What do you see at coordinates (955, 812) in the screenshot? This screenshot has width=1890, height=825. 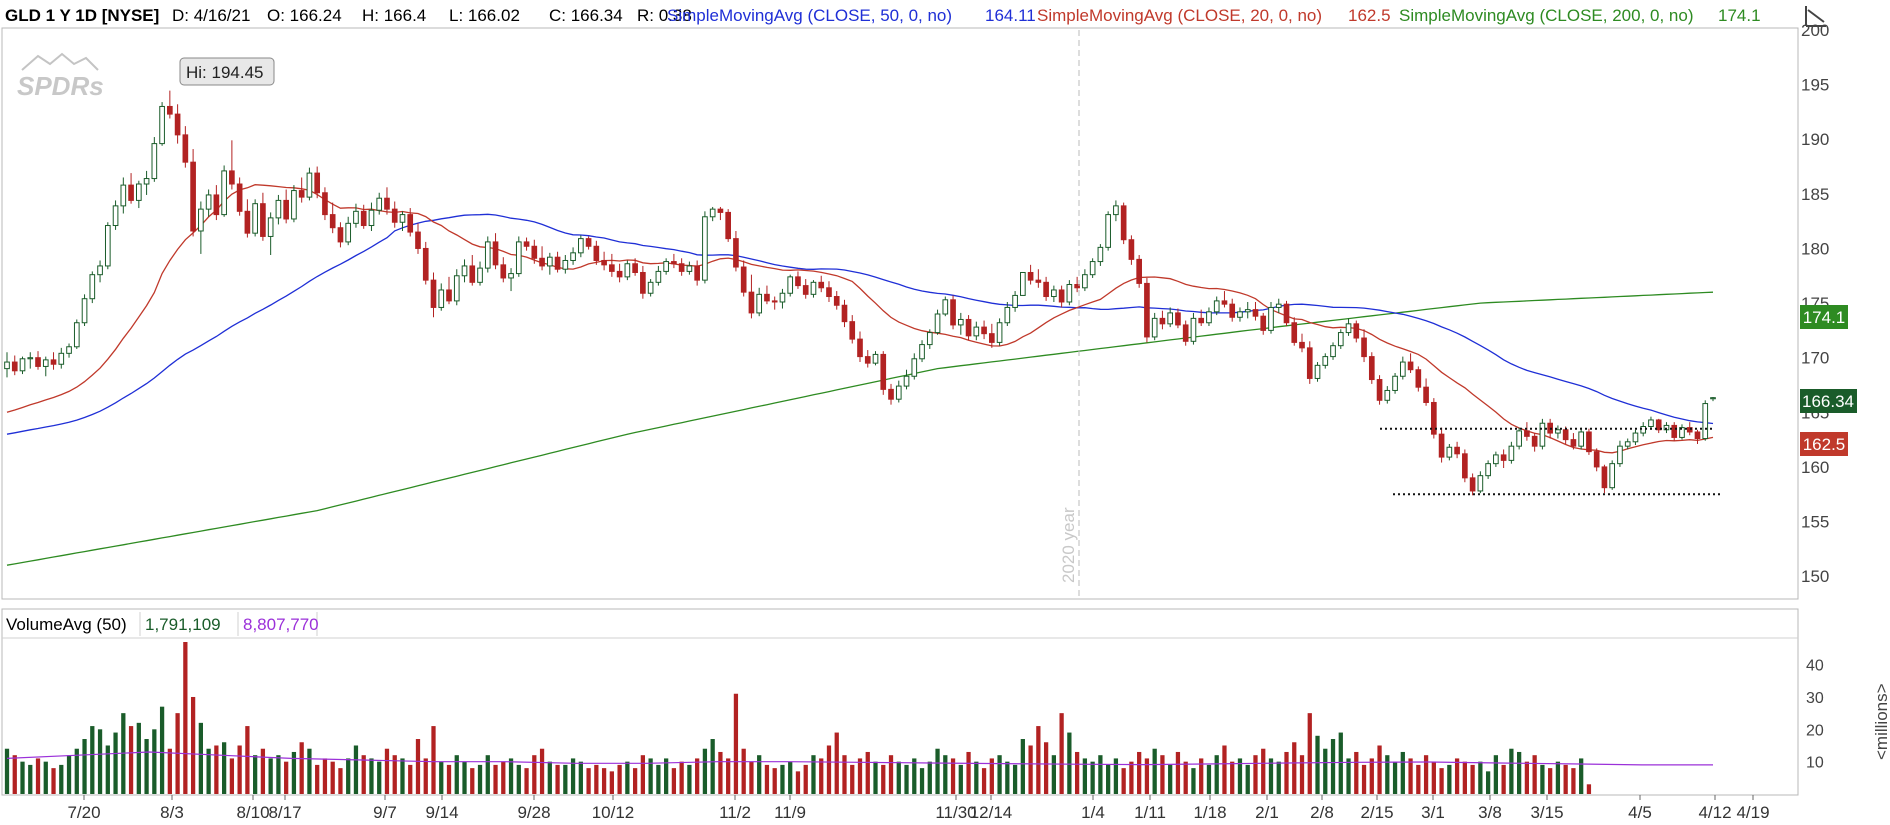 I see `date-label: 11/30` at bounding box center [955, 812].